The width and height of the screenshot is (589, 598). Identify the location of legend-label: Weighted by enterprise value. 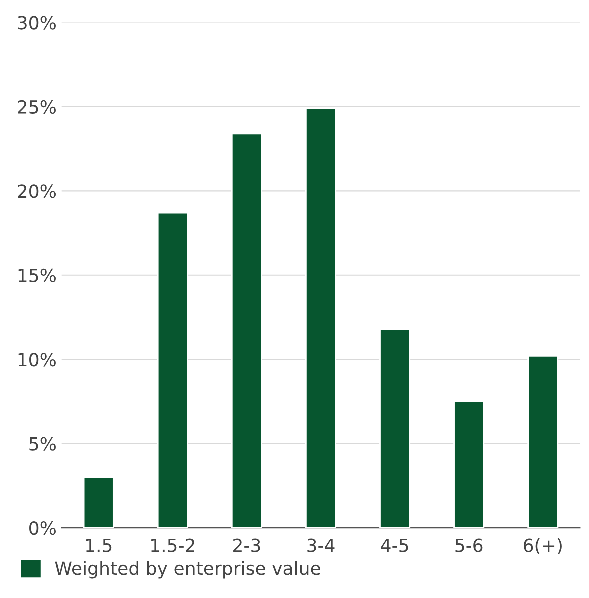
(187, 570).